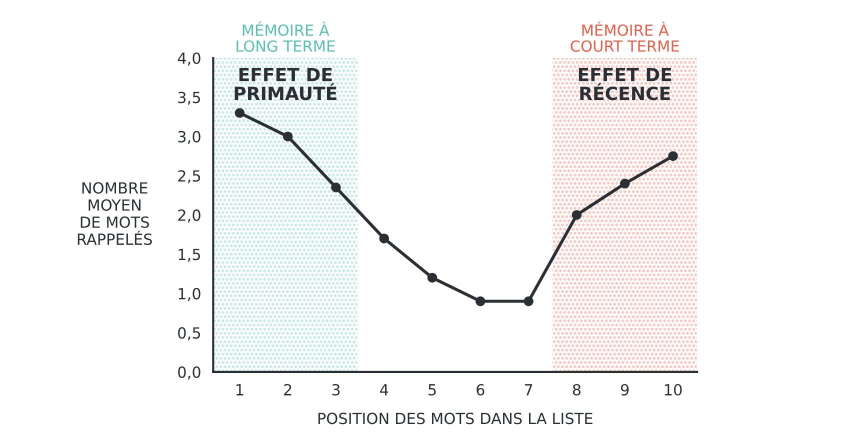 This screenshot has height=436, width=846. I want to click on x-tick-label: 6, so click(480, 390).